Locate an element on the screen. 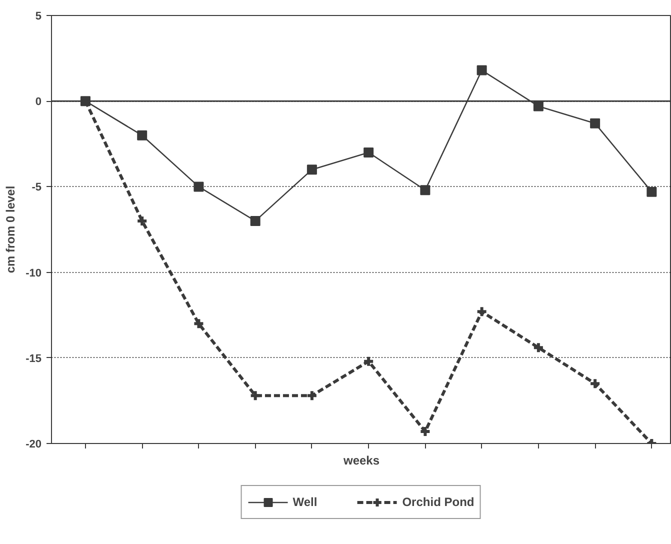 This screenshot has width=671, height=544. x-axis-title: weeks is located at coordinates (361, 461).